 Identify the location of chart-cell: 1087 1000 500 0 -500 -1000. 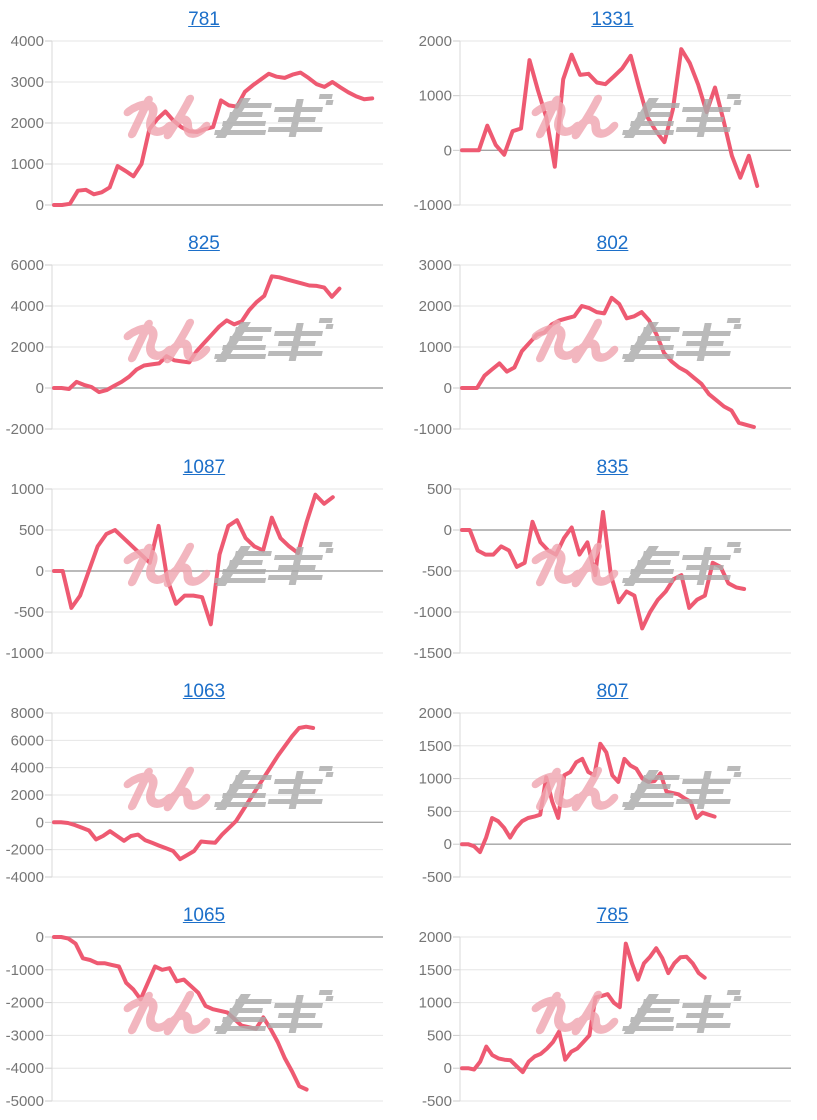
(204, 560).